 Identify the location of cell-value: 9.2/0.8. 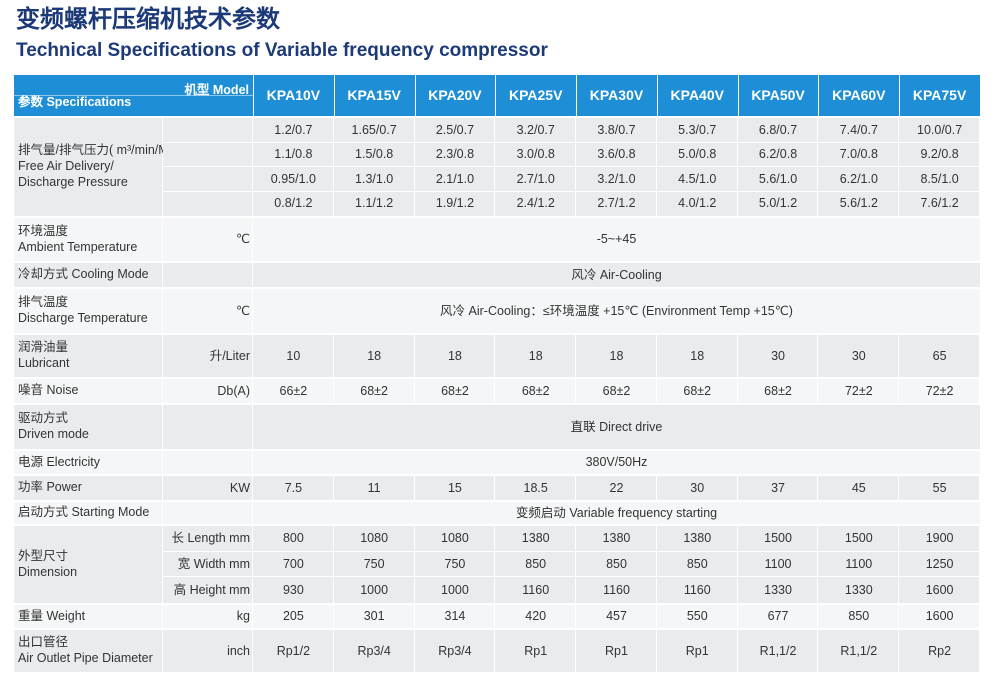
(939, 154).